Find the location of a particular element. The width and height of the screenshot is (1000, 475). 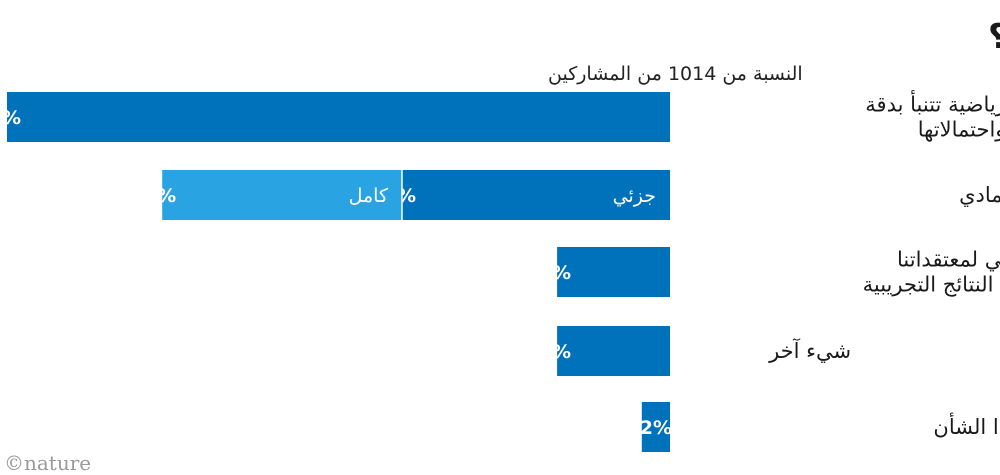

category-label-2-0: وصف شخصي لمعتقداتنا is located at coordinates (948, 260).